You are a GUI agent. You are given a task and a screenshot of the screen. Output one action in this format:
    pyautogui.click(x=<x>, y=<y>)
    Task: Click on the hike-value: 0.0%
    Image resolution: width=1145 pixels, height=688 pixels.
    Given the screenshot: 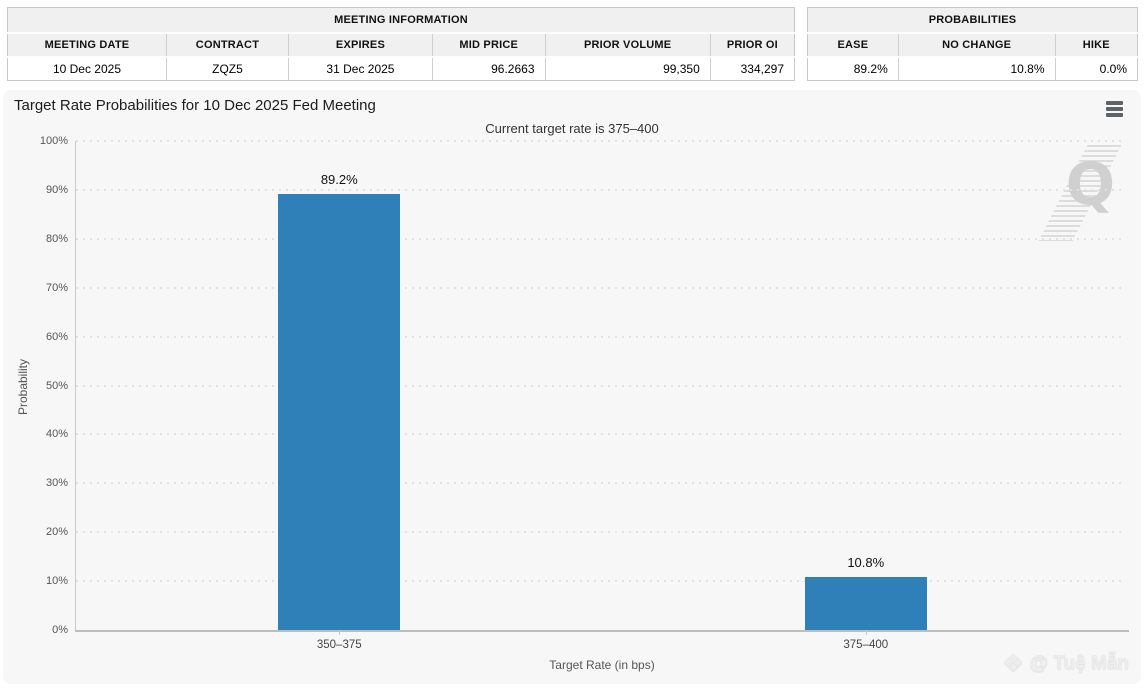 What is the action you would take?
    pyautogui.click(x=1096, y=69)
    